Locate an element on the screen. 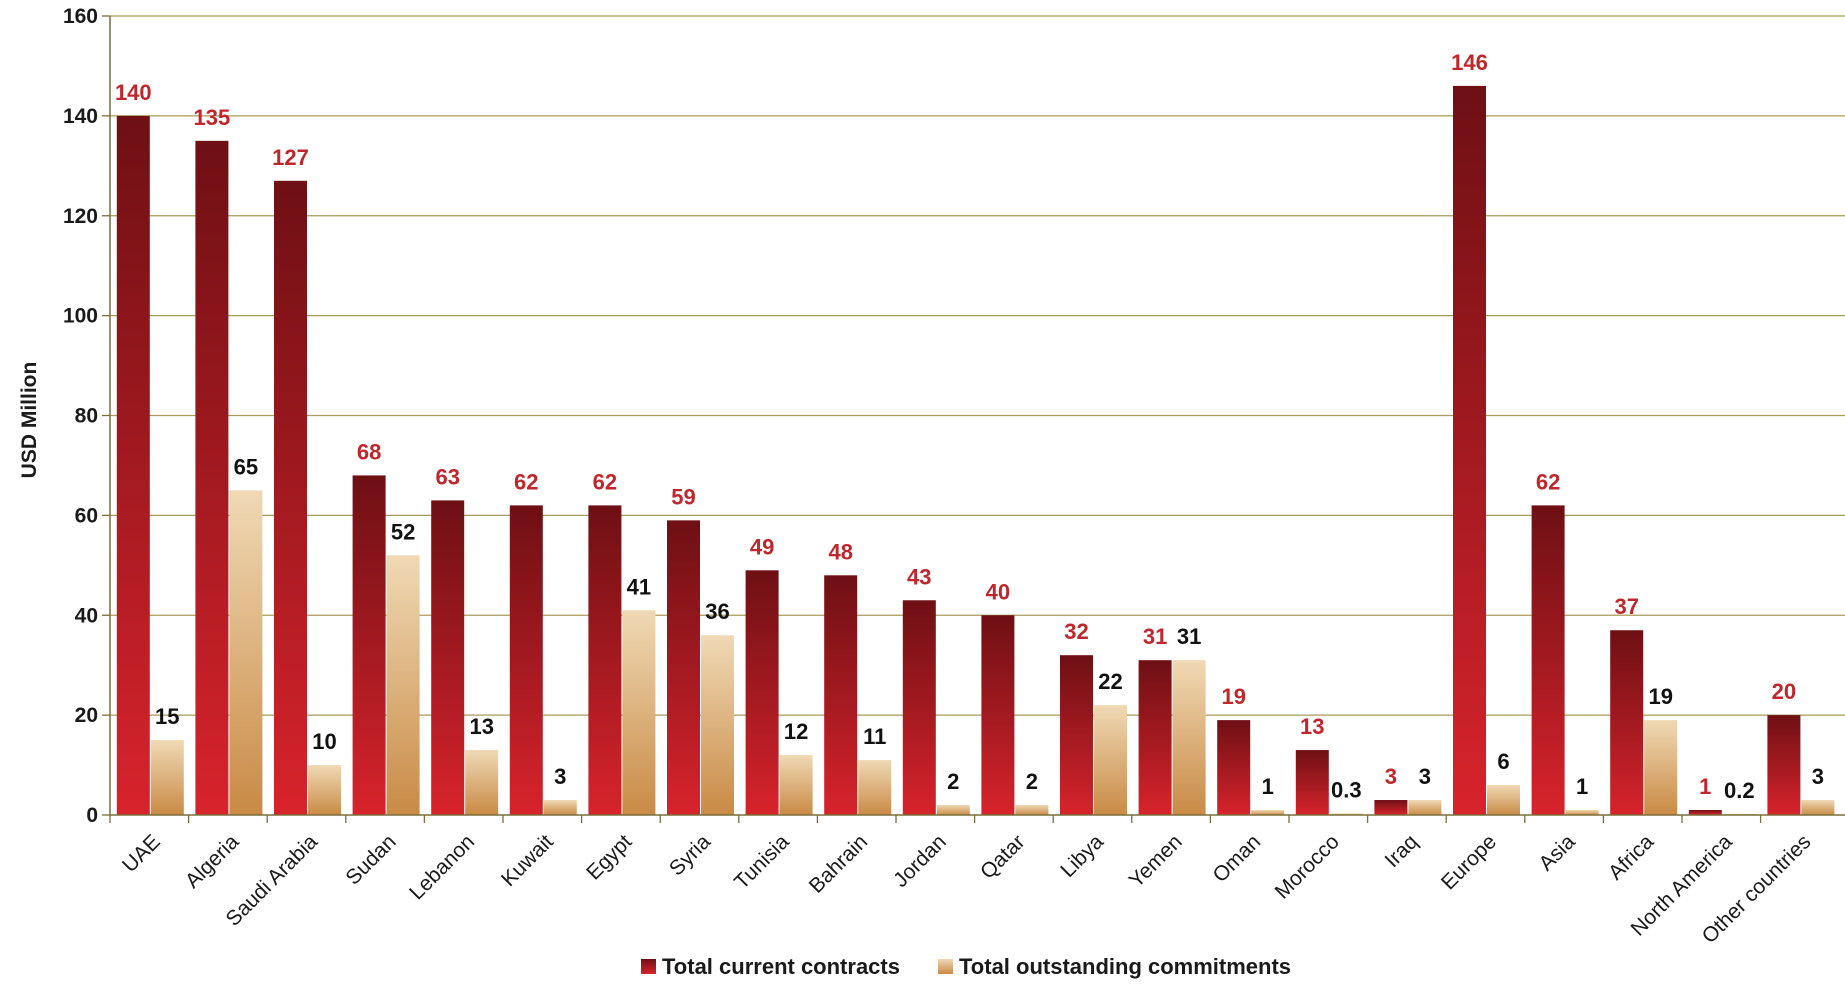 The height and width of the screenshot is (987, 1845). y-tick-label: 120 is located at coordinates (80, 216).